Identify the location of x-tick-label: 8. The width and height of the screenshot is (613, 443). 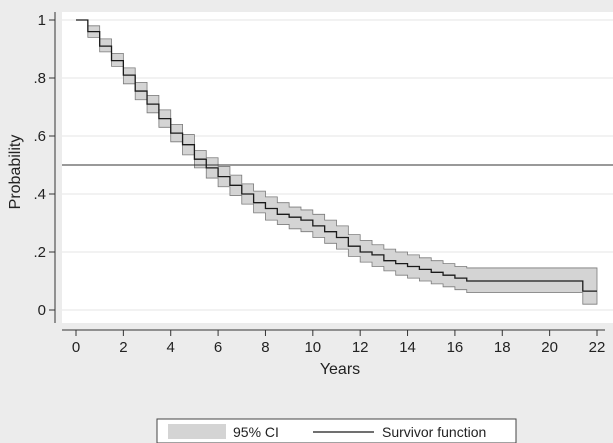
(265, 347).